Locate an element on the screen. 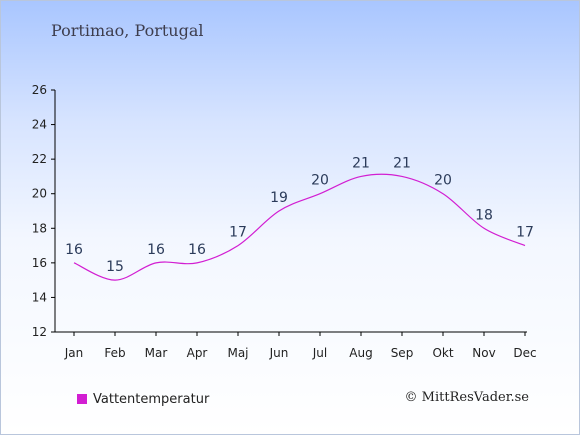 The height and width of the screenshot is (435, 580). x-tick-label: Nov is located at coordinates (483, 353).